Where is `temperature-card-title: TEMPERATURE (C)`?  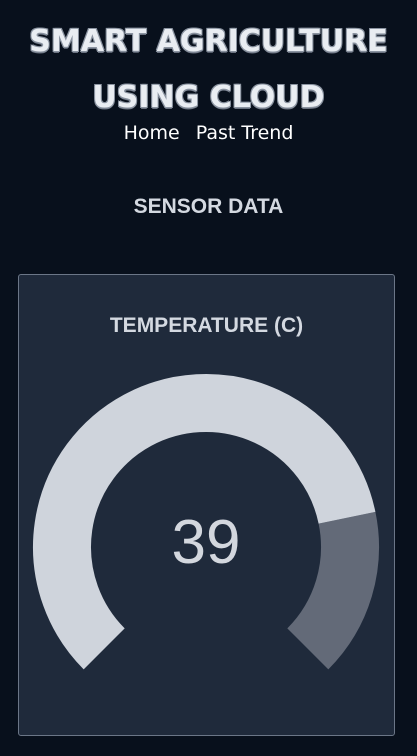
temperature-card-title: TEMPERATURE (C) is located at coordinates (206, 325).